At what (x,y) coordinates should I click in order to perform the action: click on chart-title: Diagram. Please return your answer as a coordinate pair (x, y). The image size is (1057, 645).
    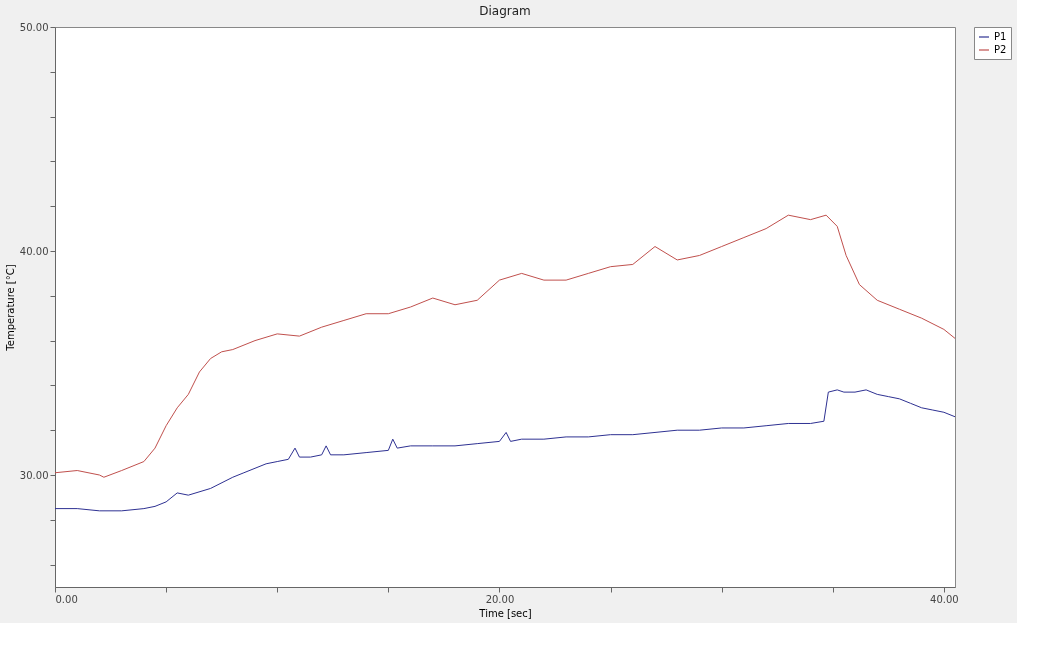
    Looking at the image, I should click on (505, 11).